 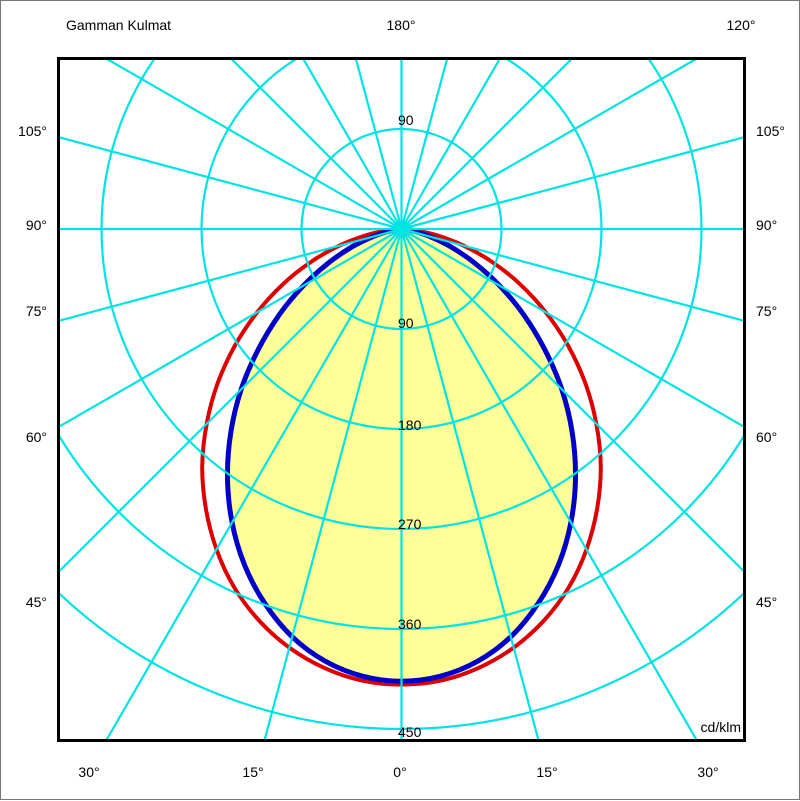 What do you see at coordinates (741, 25) in the screenshot?
I see `angle-label-top-120: 120°` at bounding box center [741, 25].